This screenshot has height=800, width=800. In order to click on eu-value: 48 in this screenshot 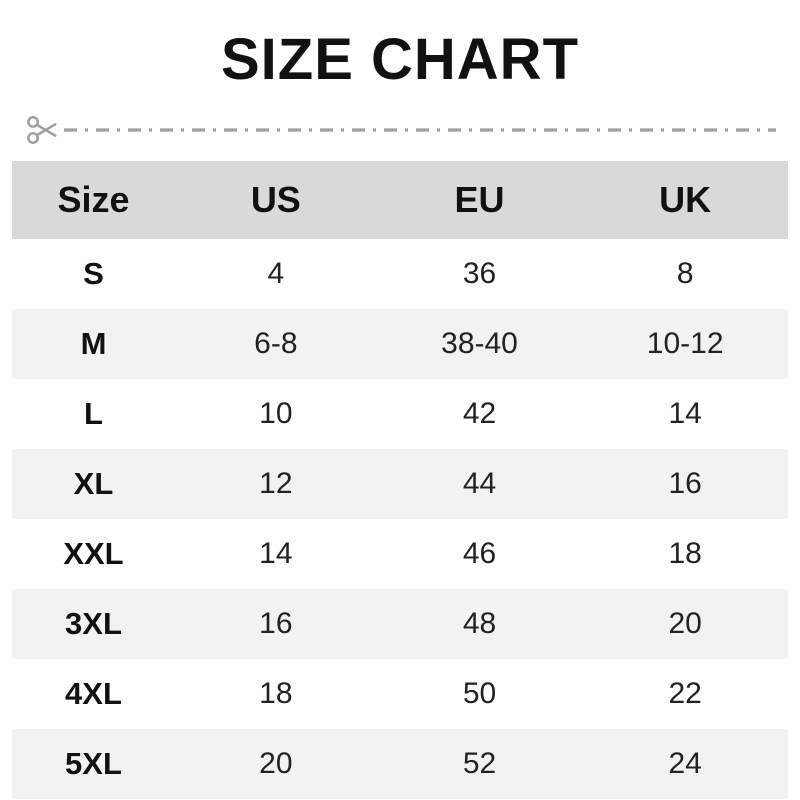, I will do `click(479, 623)`.